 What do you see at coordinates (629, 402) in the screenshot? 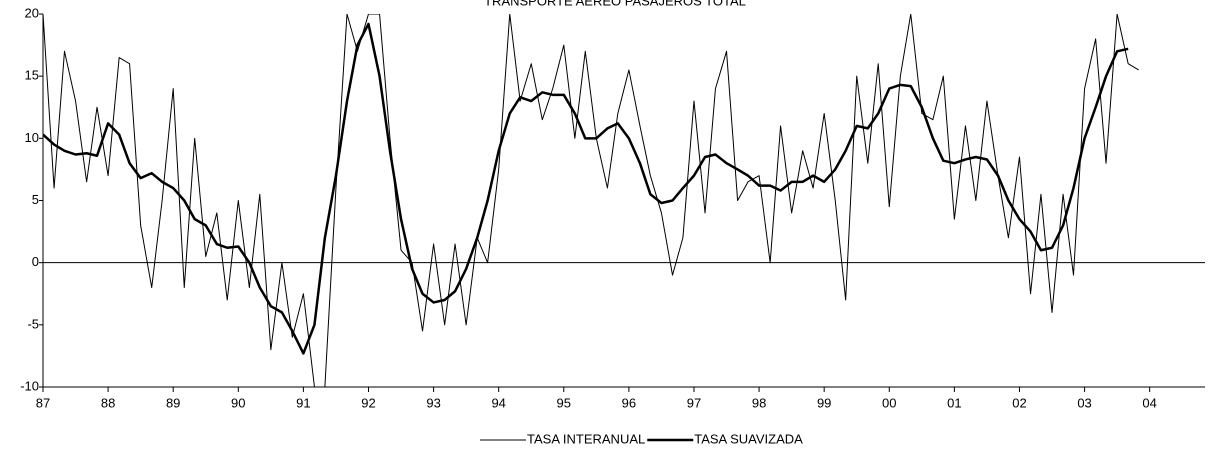
I see `x-tick-label: 96` at bounding box center [629, 402].